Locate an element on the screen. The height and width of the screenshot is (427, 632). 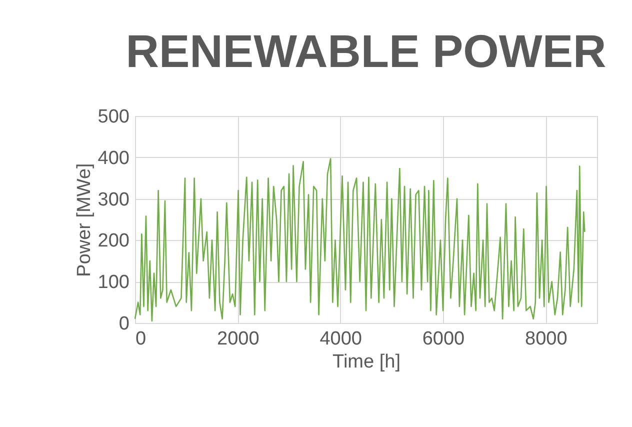
y-tick-label: 300 is located at coordinates (114, 199).